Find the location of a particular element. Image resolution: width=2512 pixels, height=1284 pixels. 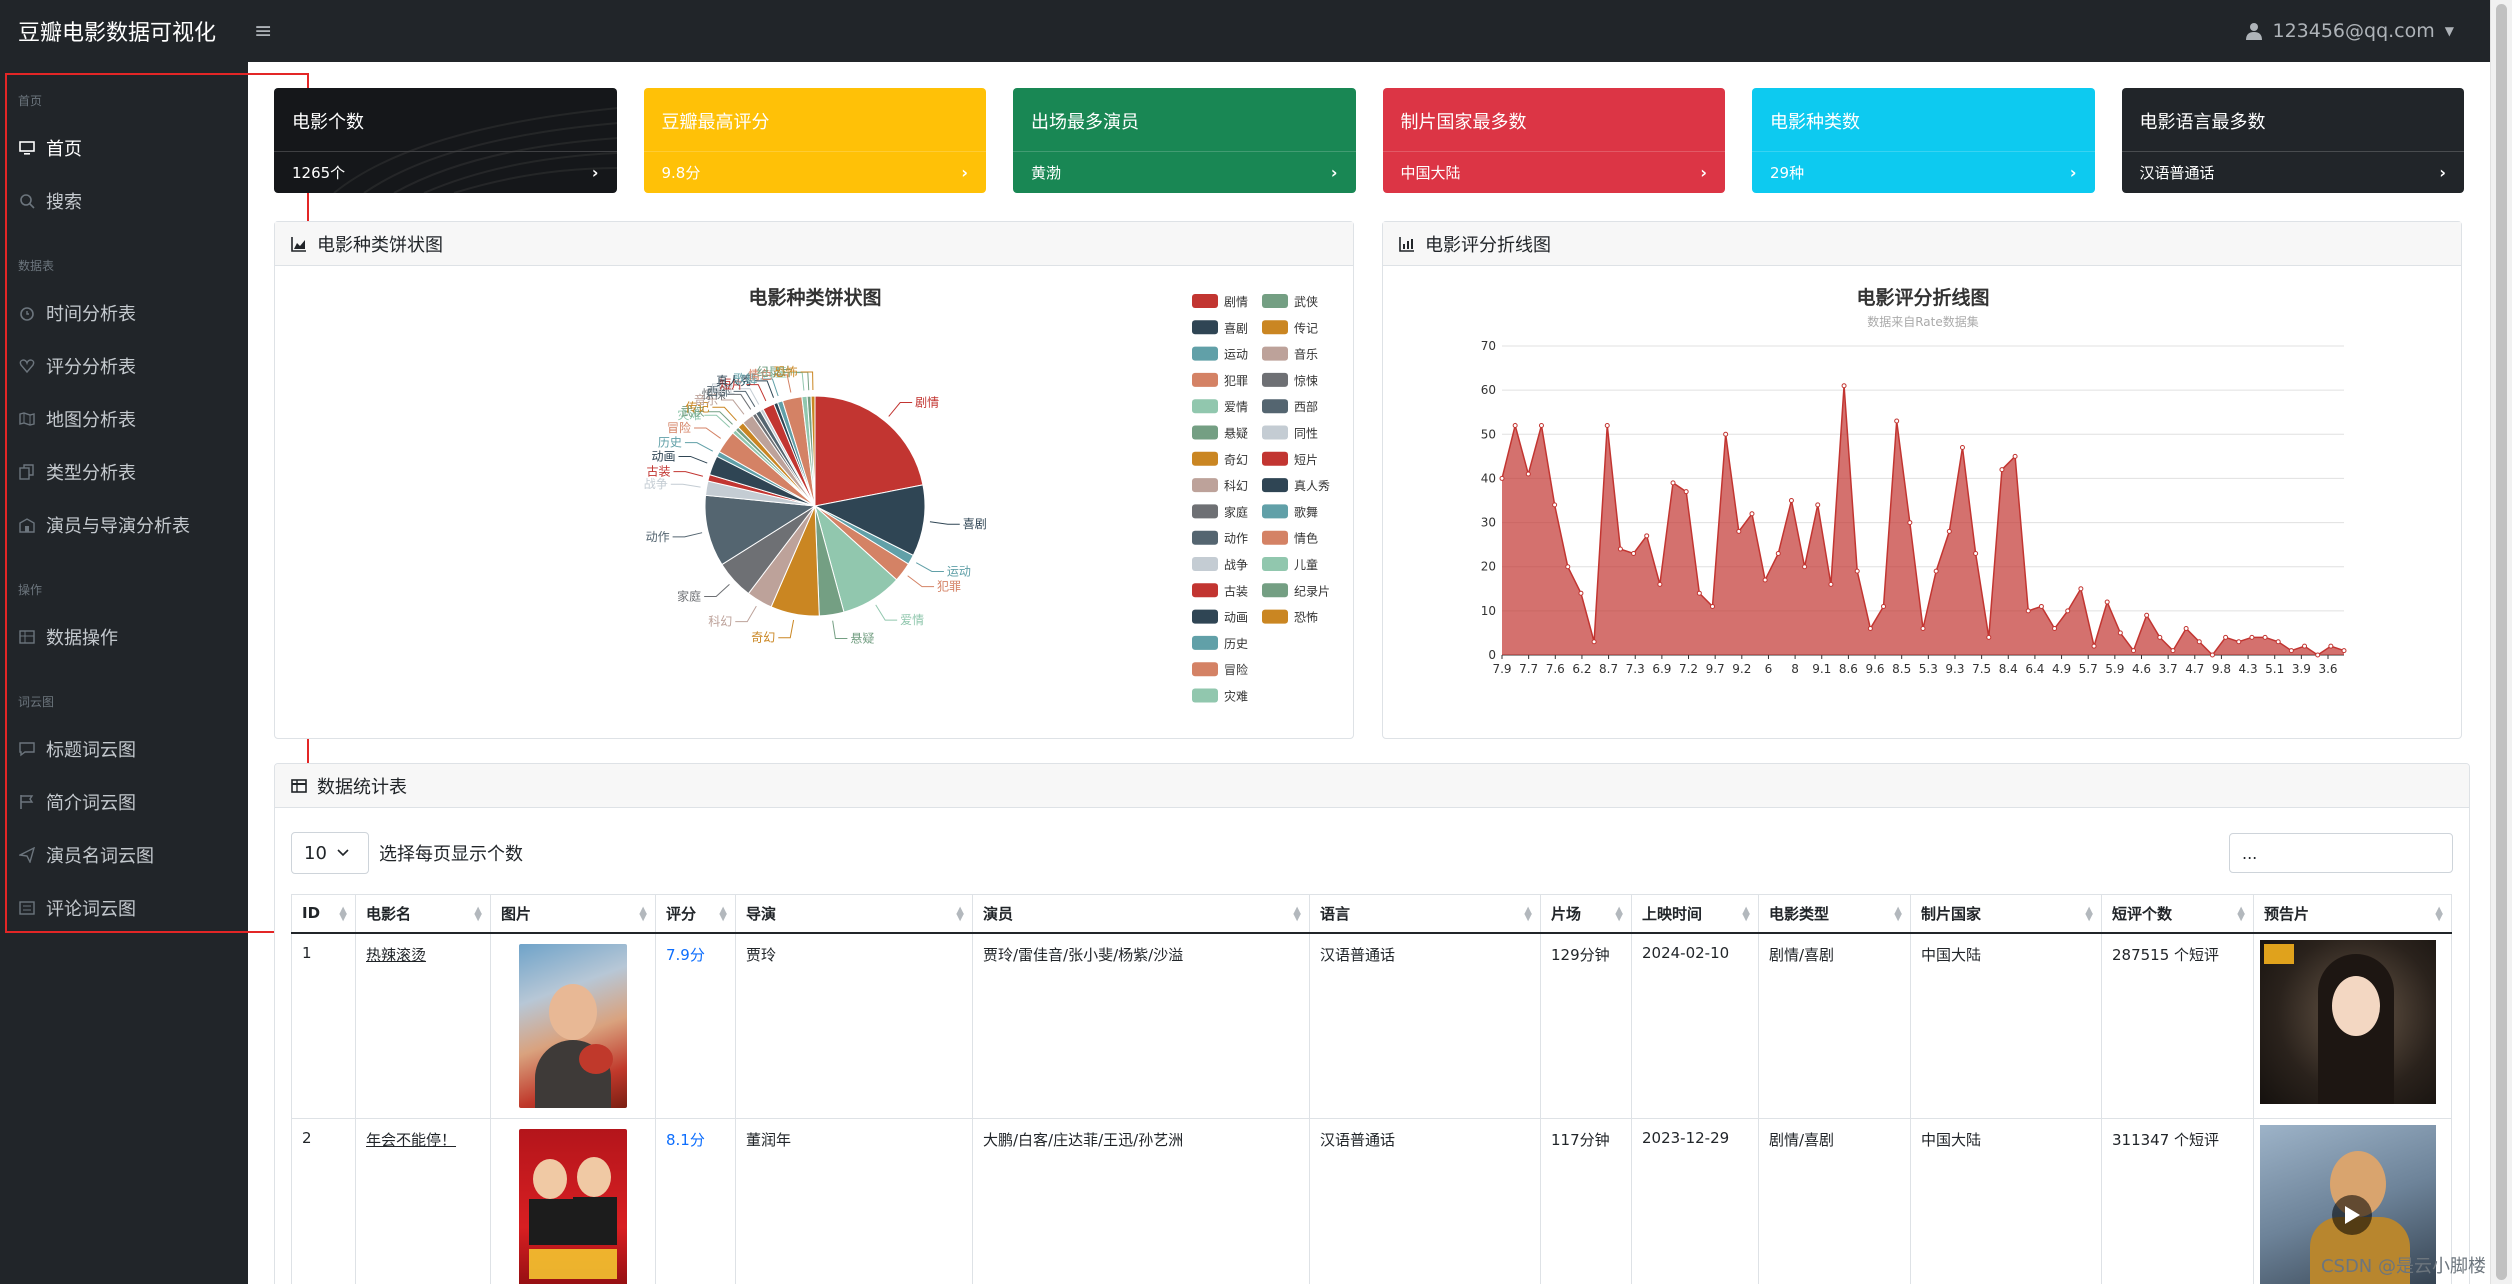

legend-label: 纪录片 is located at coordinates (1312, 591).